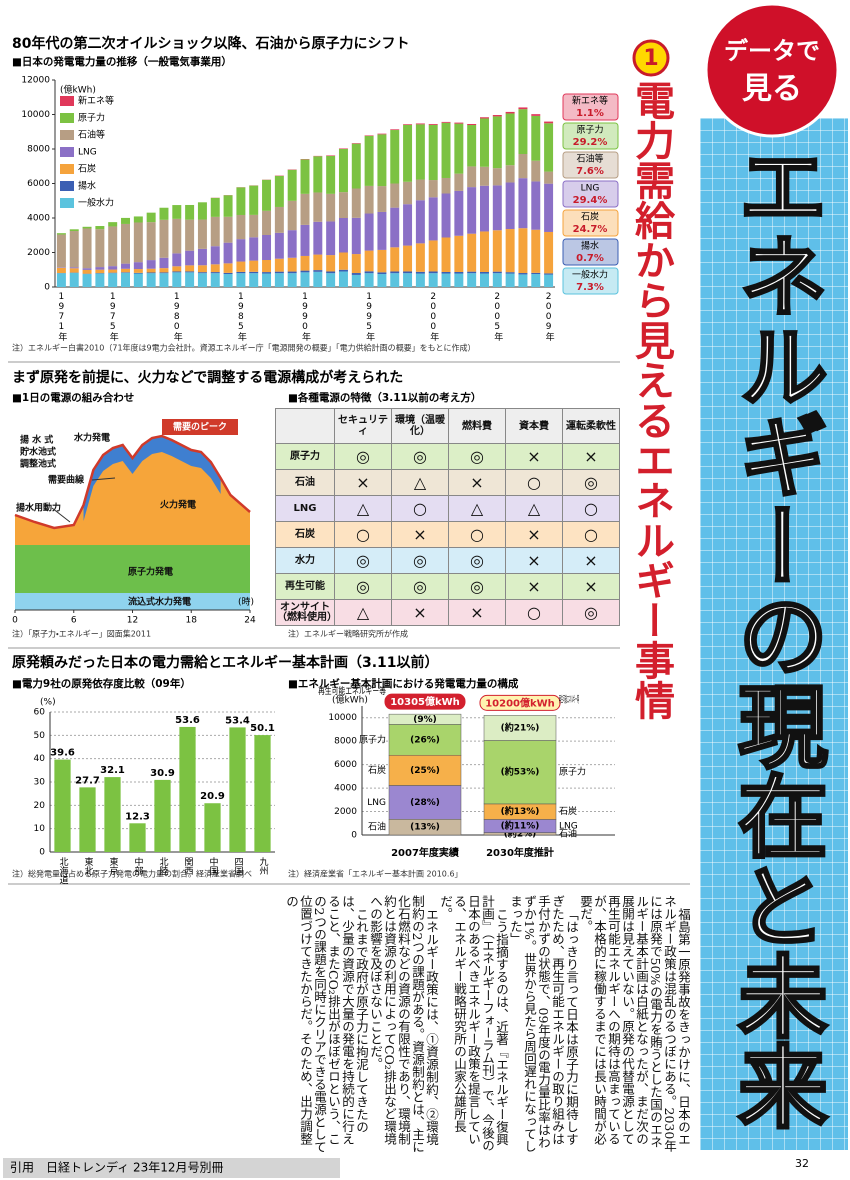 The height and width of the screenshot is (1180, 850). Describe the element at coordinates (188, 866) in the screenshot. I see `x-tick-label: 関西` at that location.